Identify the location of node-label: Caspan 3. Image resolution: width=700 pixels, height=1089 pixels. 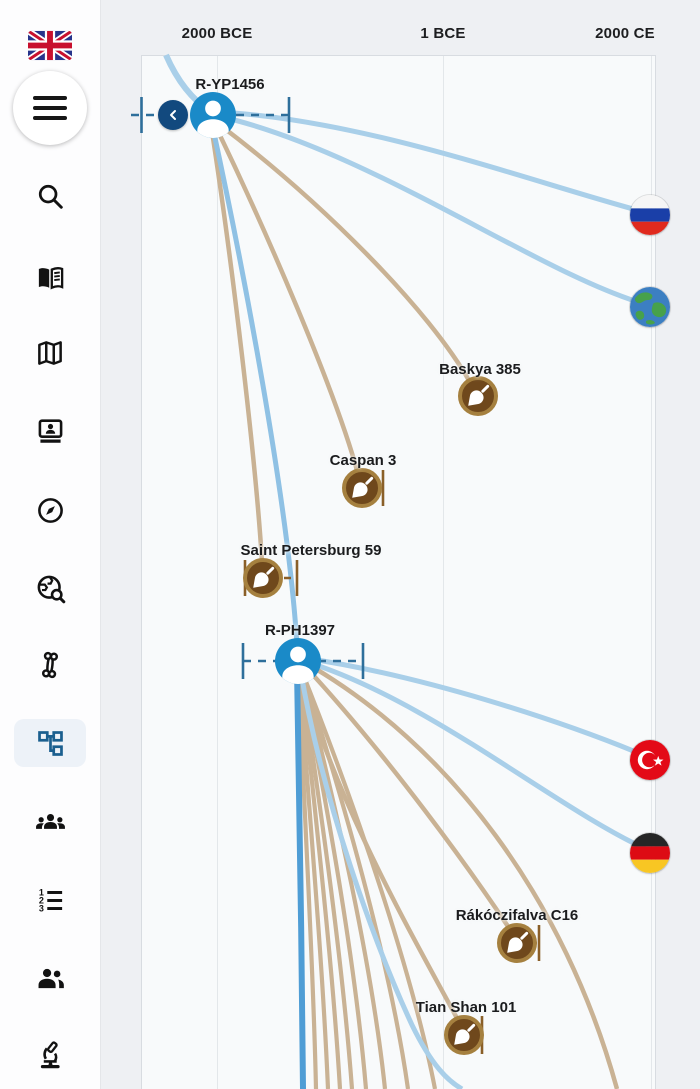
(363, 460).